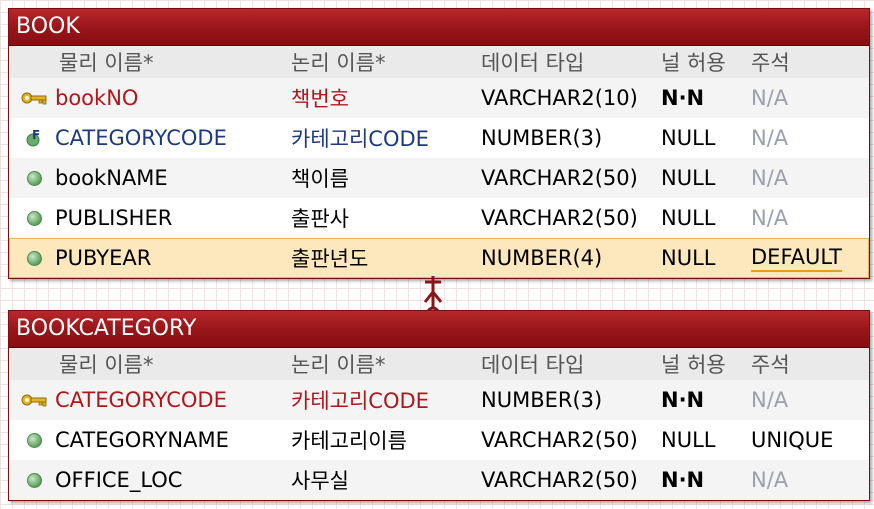  Describe the element at coordinates (320, 481) in the screenshot. I see `attribute-logical-name: 사무실` at that location.